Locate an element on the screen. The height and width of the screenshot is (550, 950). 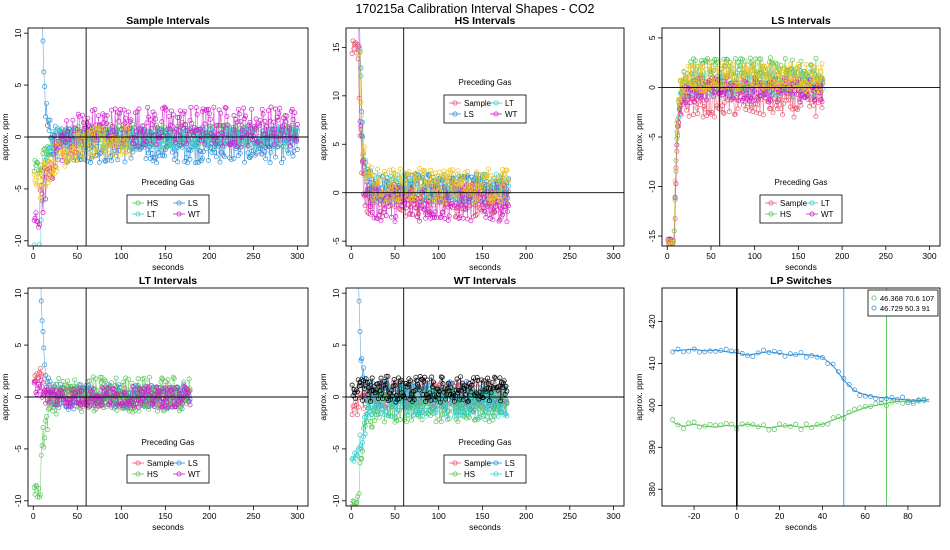
y-tick-label: -10 is located at coordinates (652, 186).